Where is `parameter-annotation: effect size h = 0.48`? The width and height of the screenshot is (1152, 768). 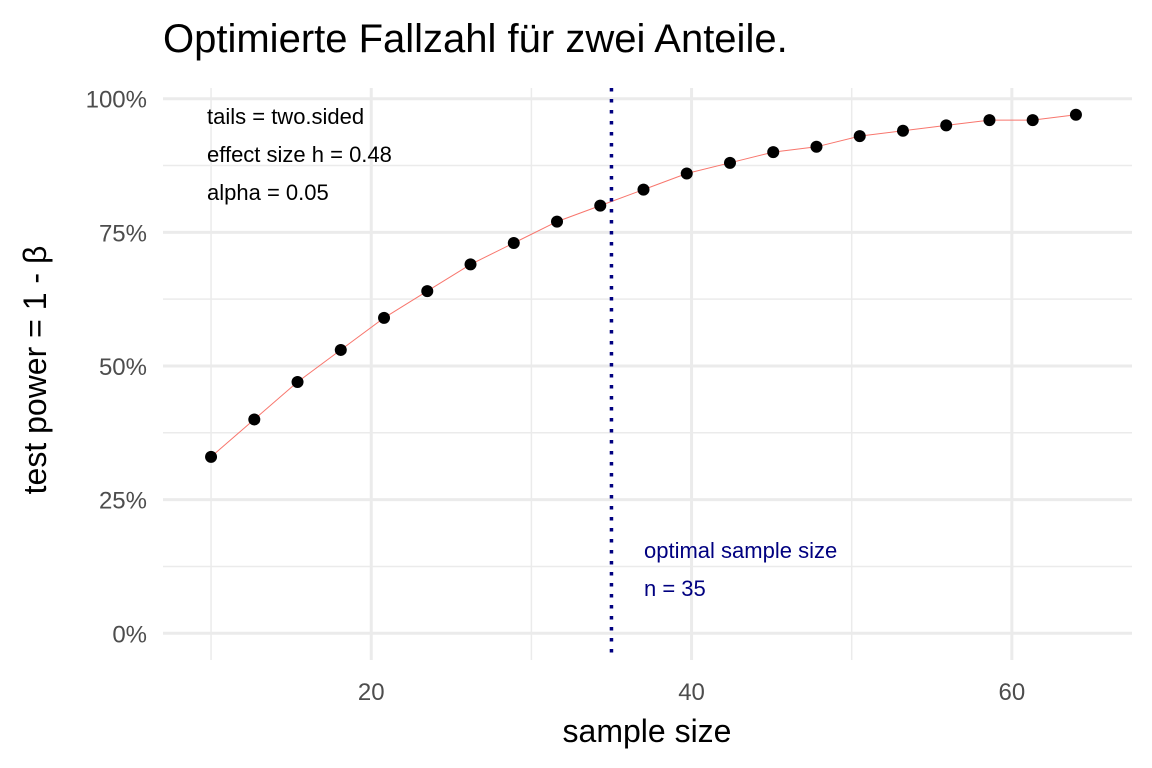
parameter-annotation: effect size h = 0.48 is located at coordinates (299, 154).